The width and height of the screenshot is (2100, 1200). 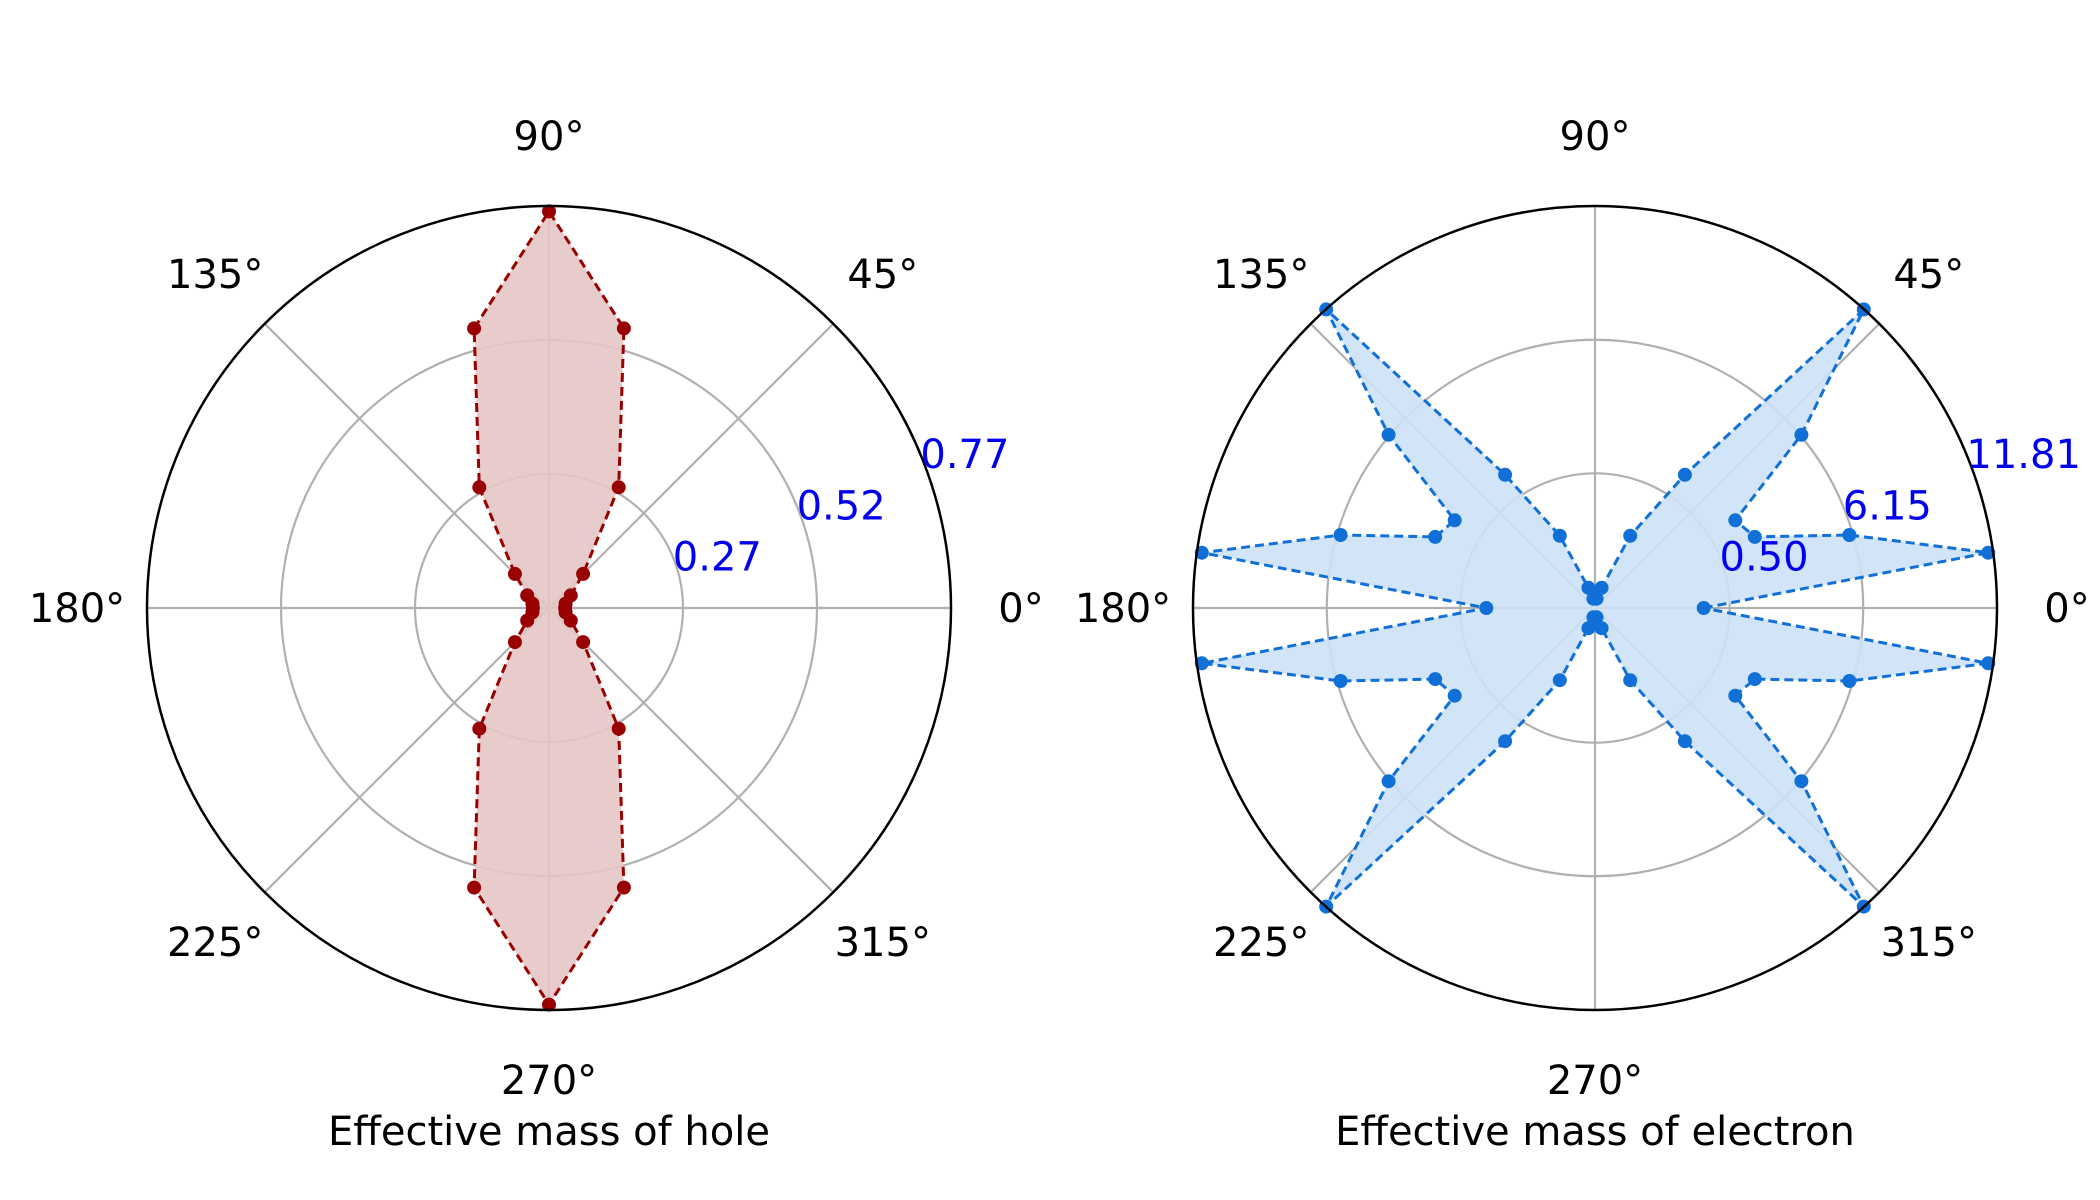 What do you see at coordinates (549, 137) in the screenshot?
I see `hole-angle-label-90: 90°` at bounding box center [549, 137].